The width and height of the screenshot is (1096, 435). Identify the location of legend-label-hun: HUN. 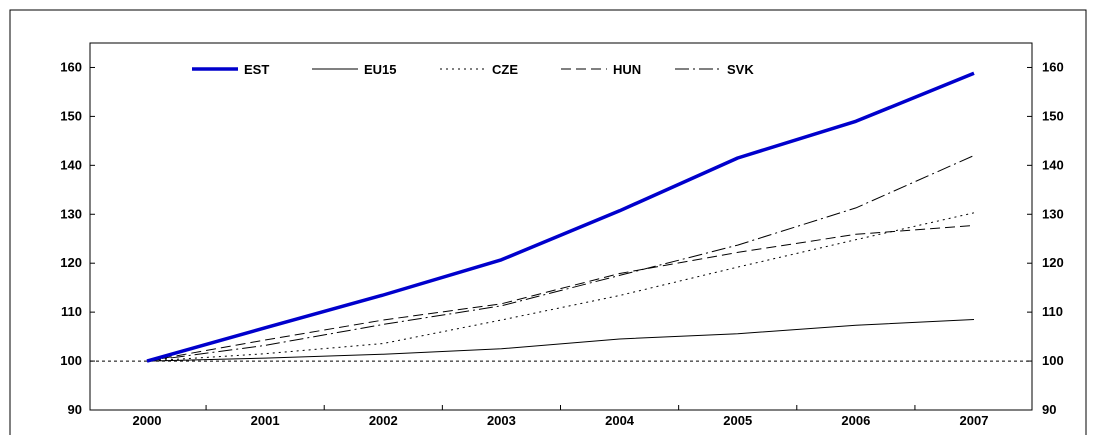
(627, 69).